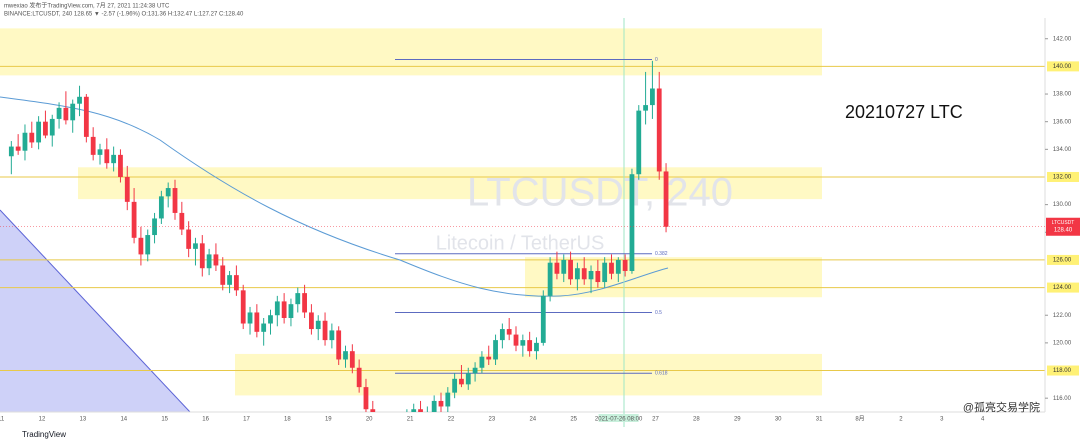  Describe the element at coordinates (2, 420) in the screenshot. I see `x-tick-label: 11` at that location.